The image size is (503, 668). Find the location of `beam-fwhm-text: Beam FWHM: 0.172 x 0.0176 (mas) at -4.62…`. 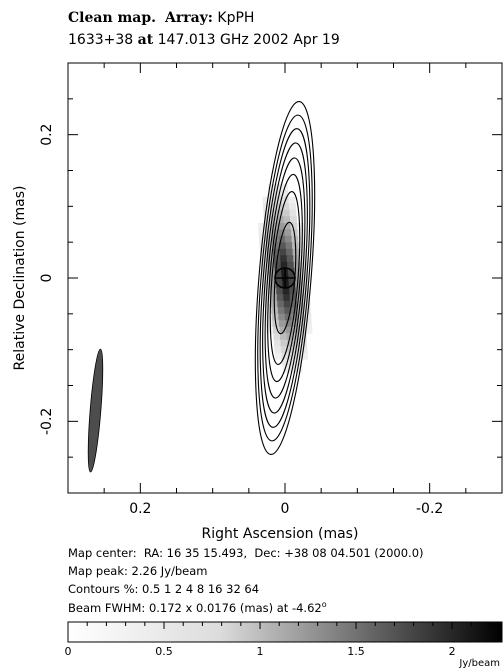

beam-fwhm-text: Beam FWHM: 0.172 x 0.0176 (mas) at -4.62… is located at coordinates (197, 607).